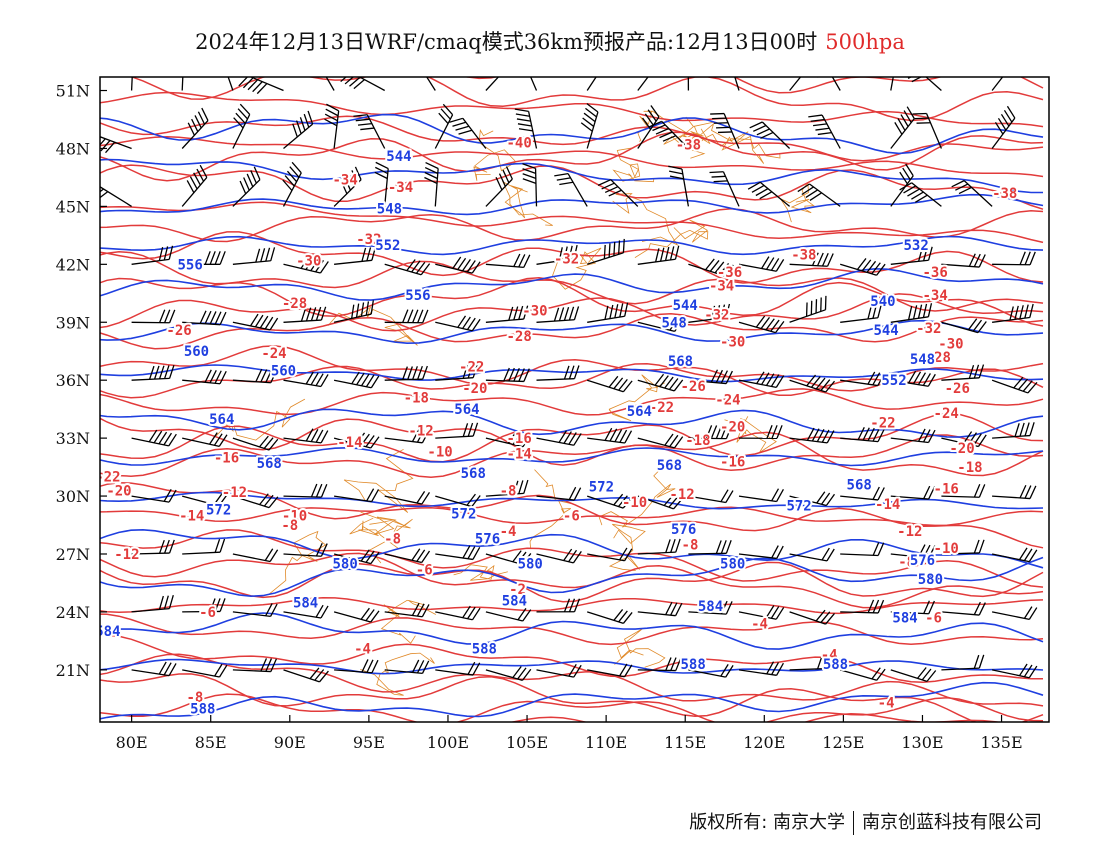  I want to click on x-tick-label: 125E, so click(843, 742).